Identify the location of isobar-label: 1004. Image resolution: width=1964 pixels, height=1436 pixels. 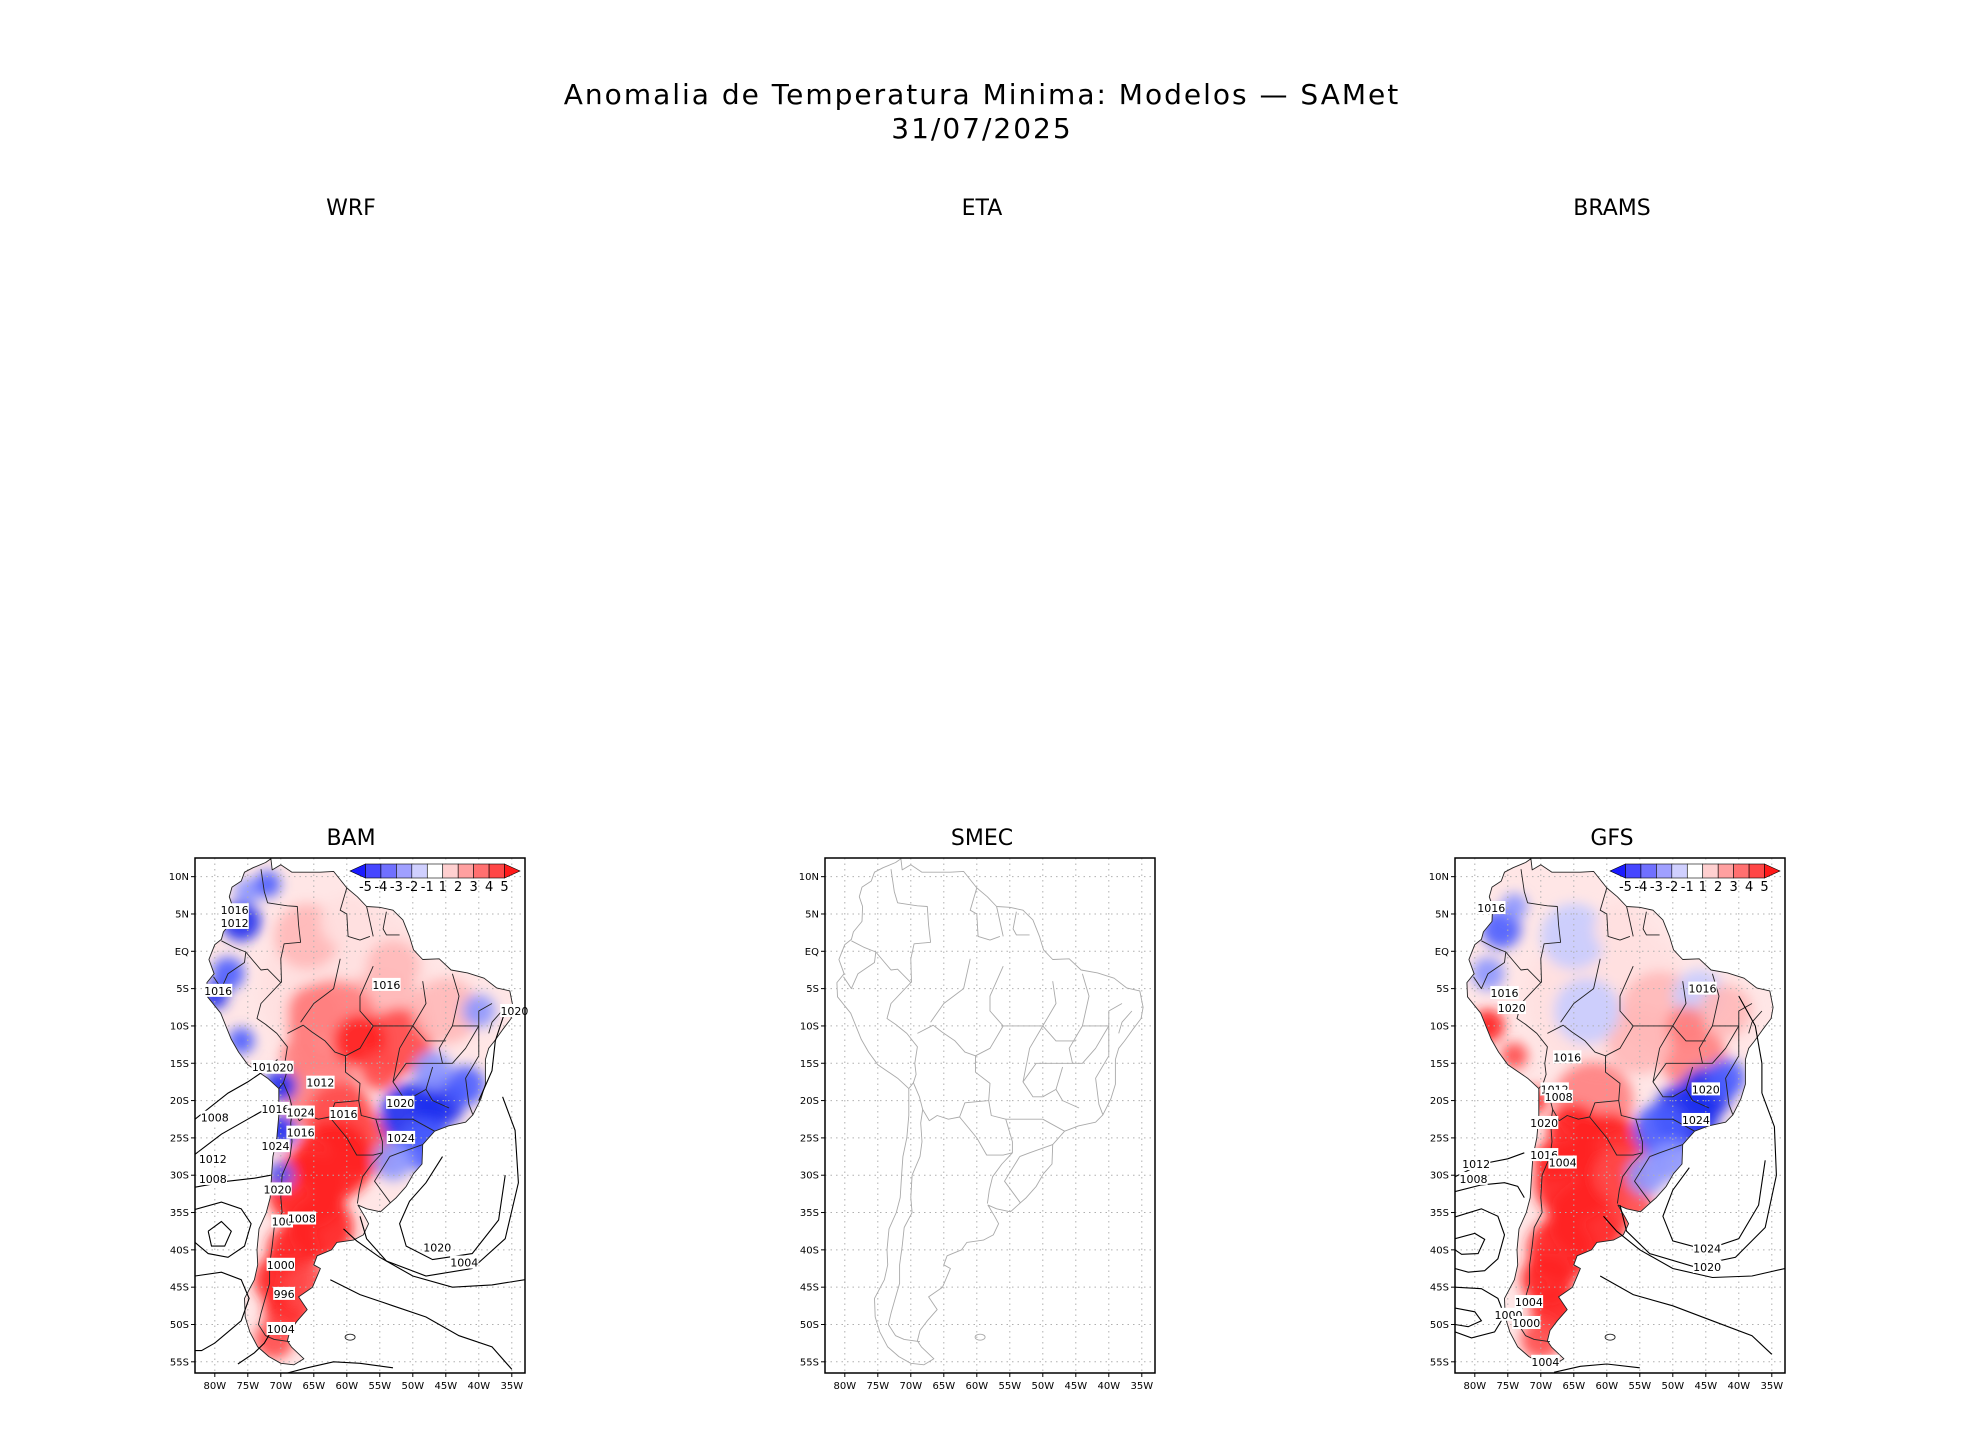
(464, 1263).